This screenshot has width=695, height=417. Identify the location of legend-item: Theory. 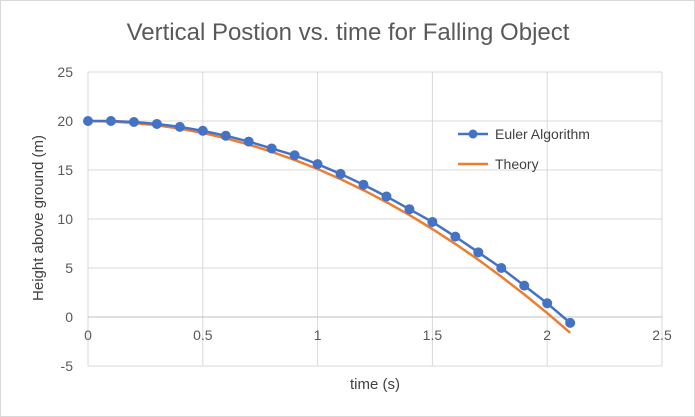
(498, 164).